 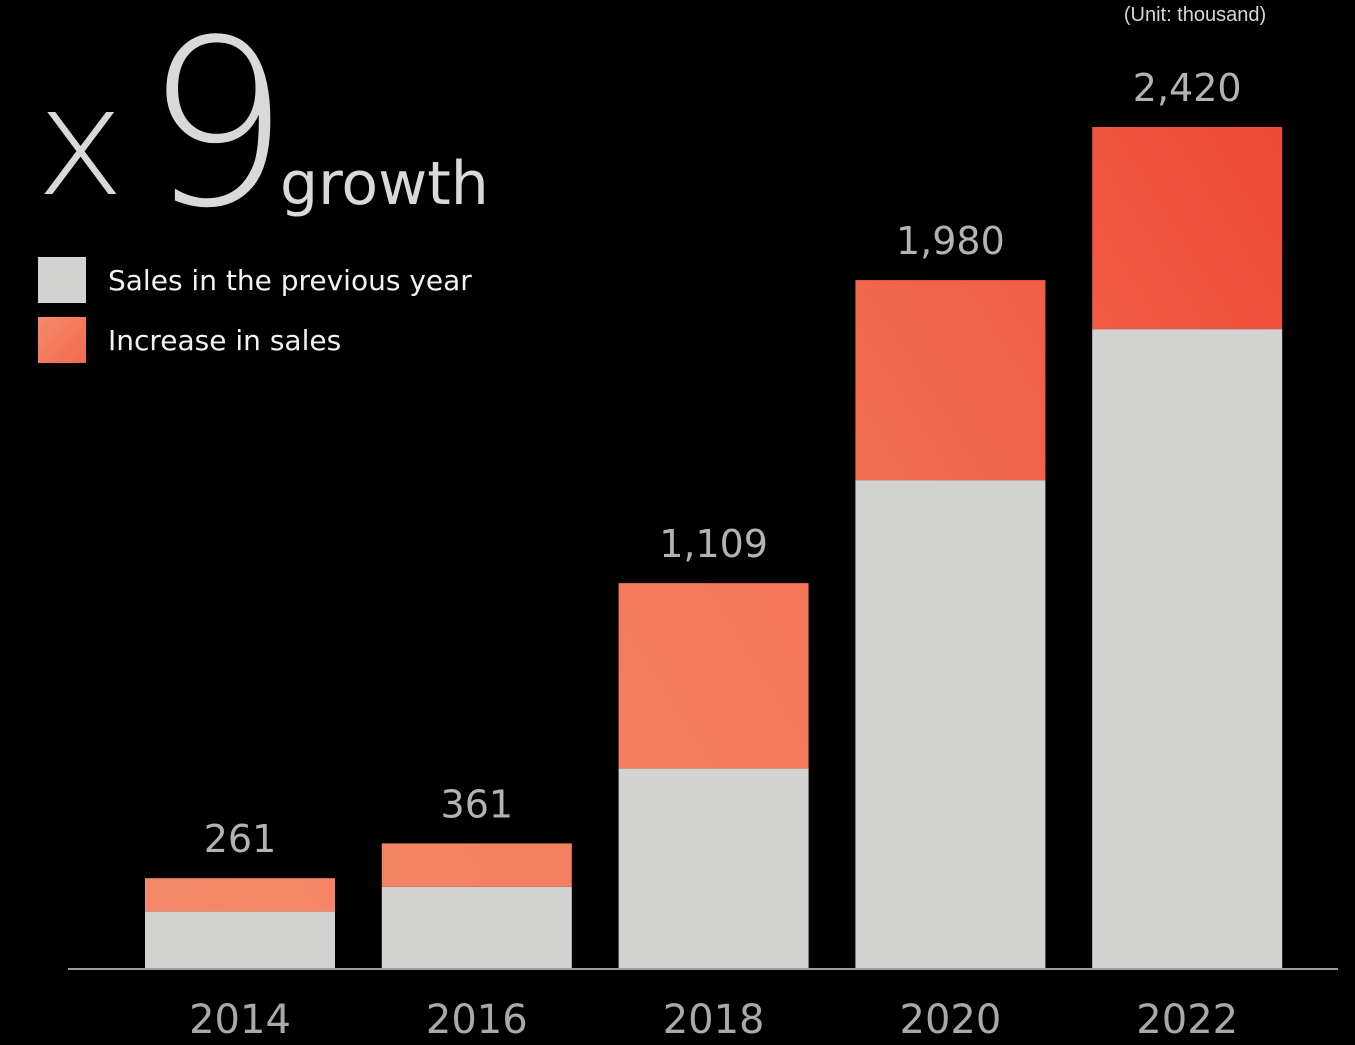 What do you see at coordinates (225, 340) in the screenshot?
I see `legend-label-increase: Increase in sales` at bounding box center [225, 340].